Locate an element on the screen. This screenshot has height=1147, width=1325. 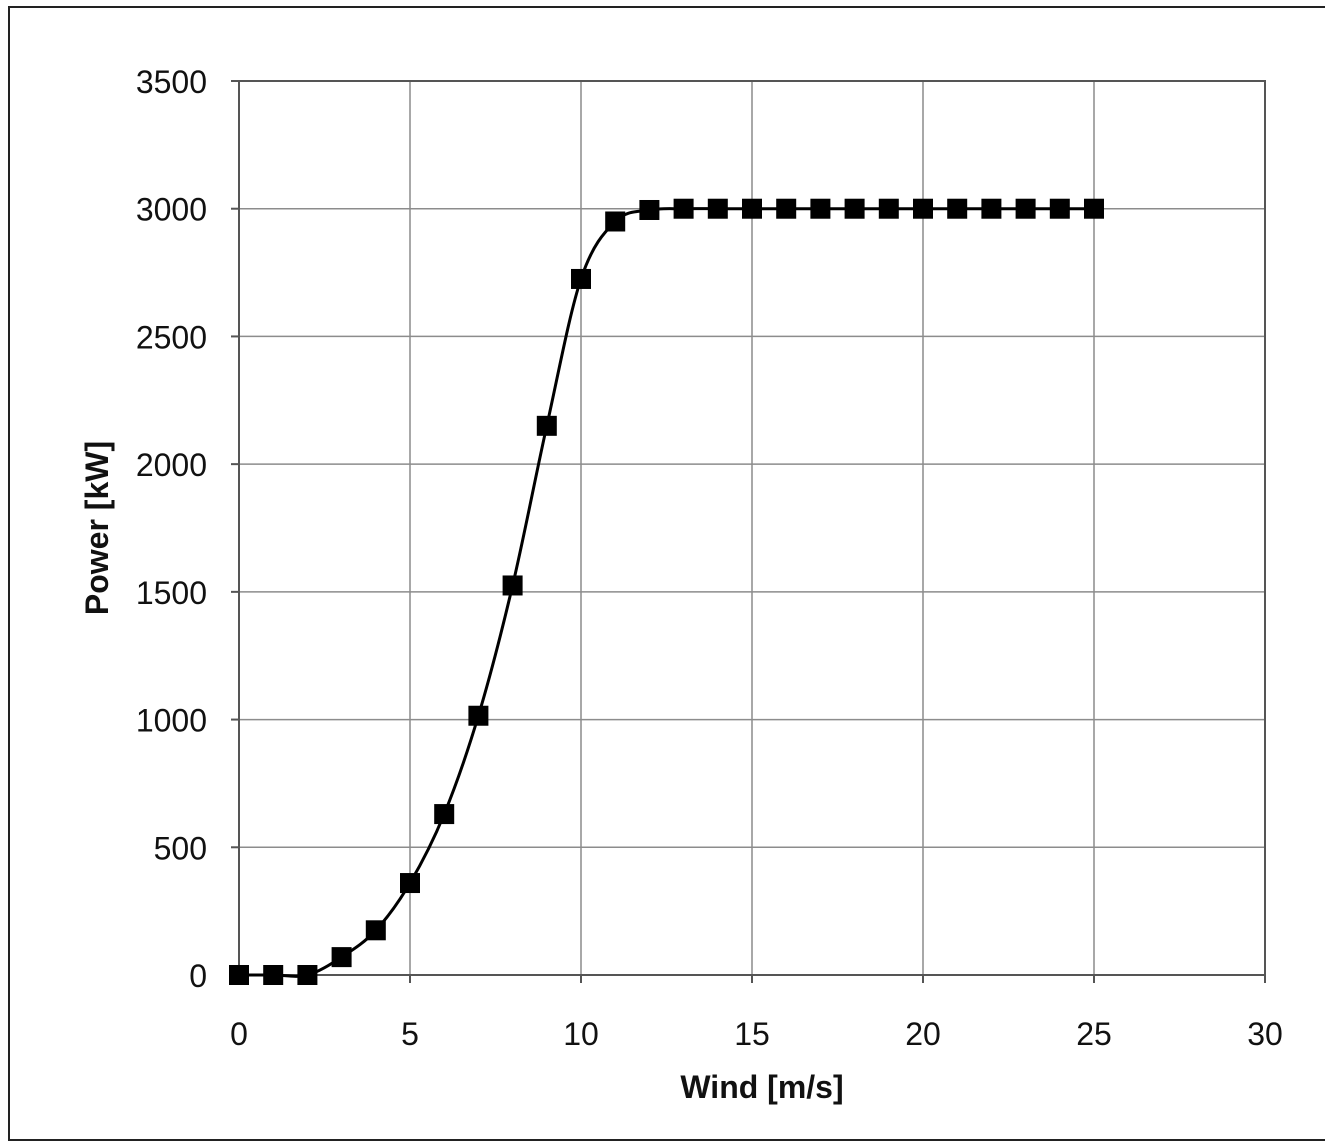
y-axis-title: Power [kW] is located at coordinates (97, 528).